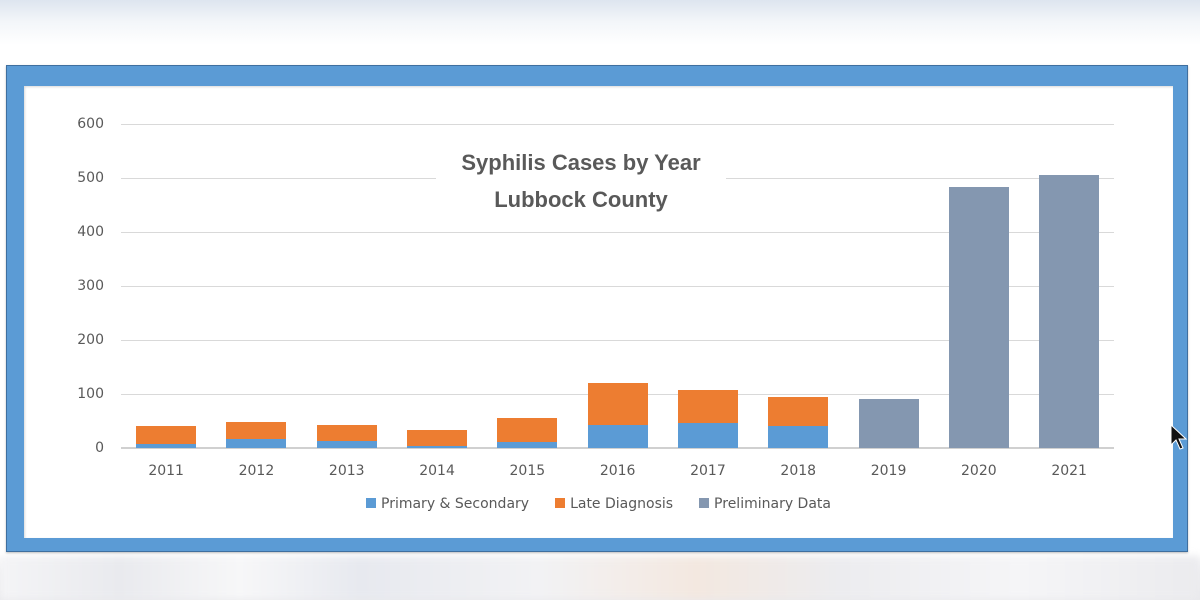 The width and height of the screenshot is (1200, 600). I want to click on bar-2017, so click(707, 312).